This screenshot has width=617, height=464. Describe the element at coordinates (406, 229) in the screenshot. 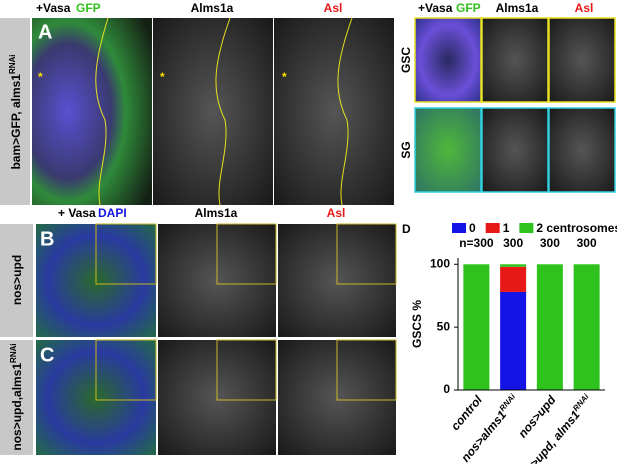

I see `panel-letter: D` at that location.